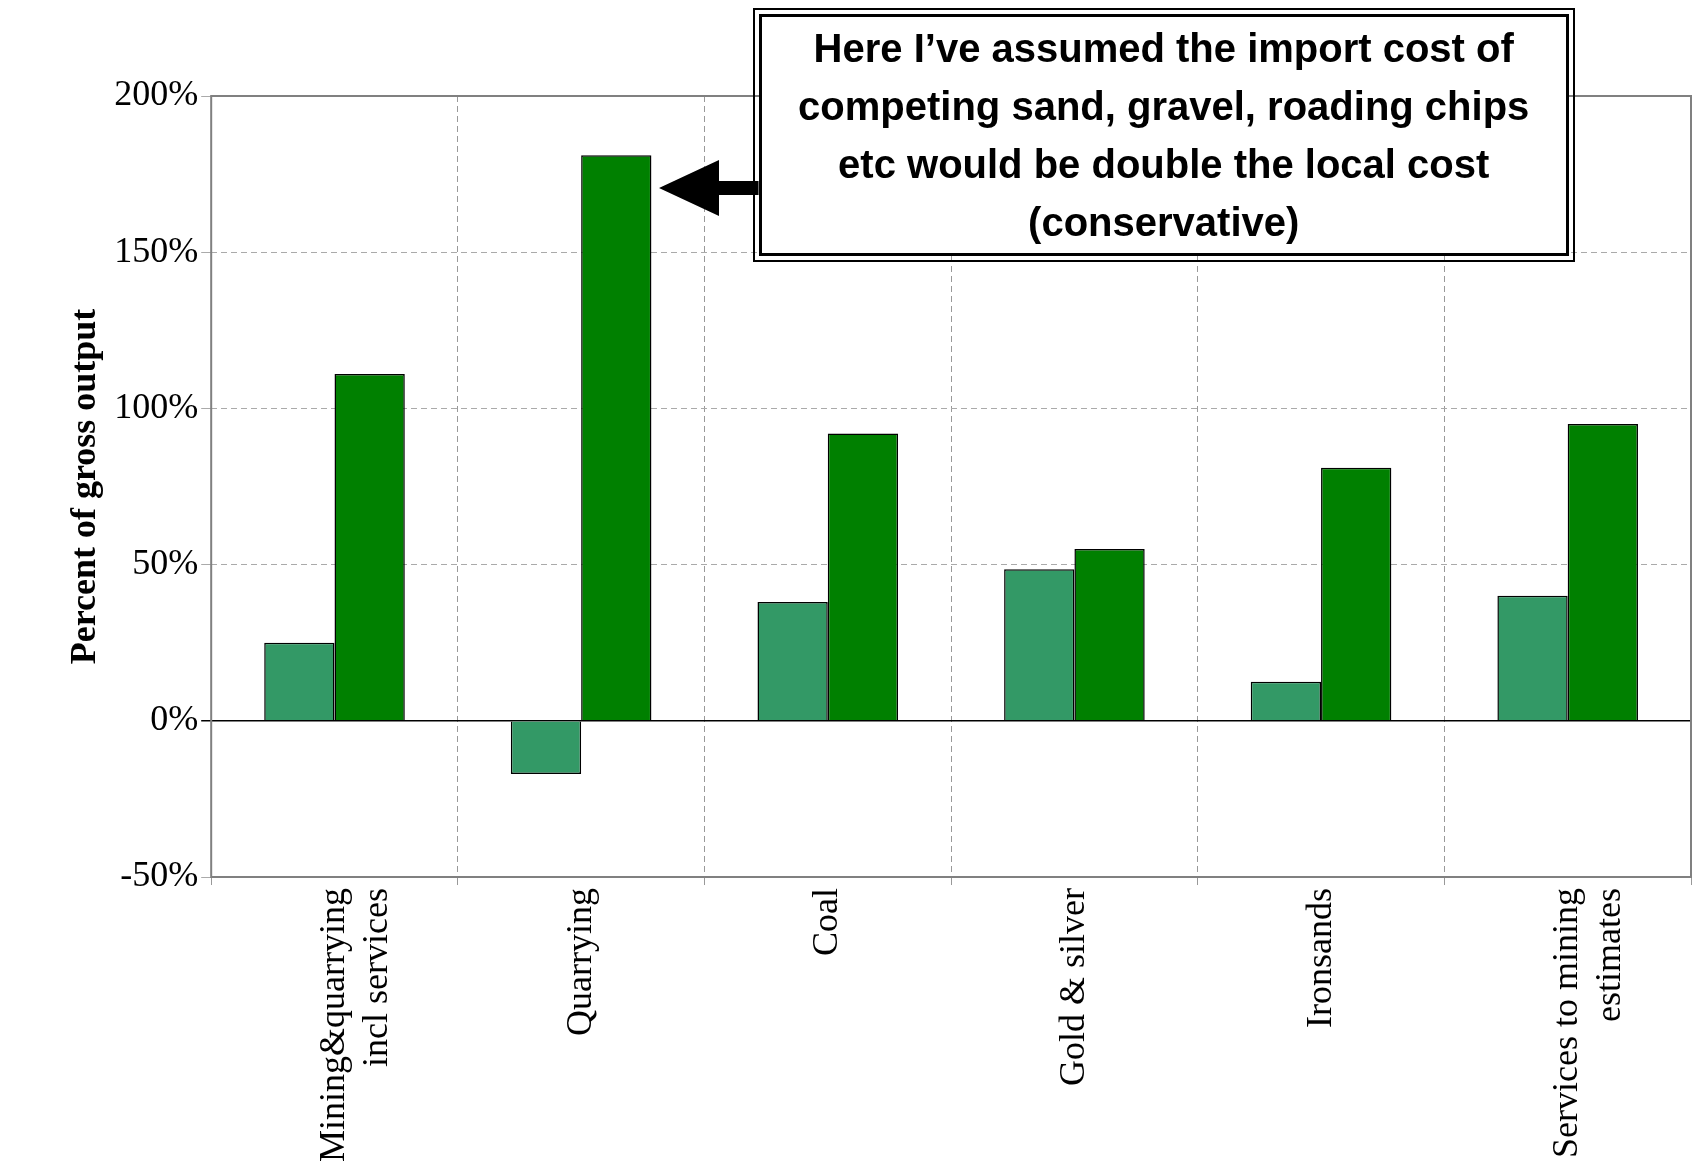 Image resolution: width=1693 pixels, height=1169 pixels. I want to click on y-tick-label: -50%, so click(159, 874).